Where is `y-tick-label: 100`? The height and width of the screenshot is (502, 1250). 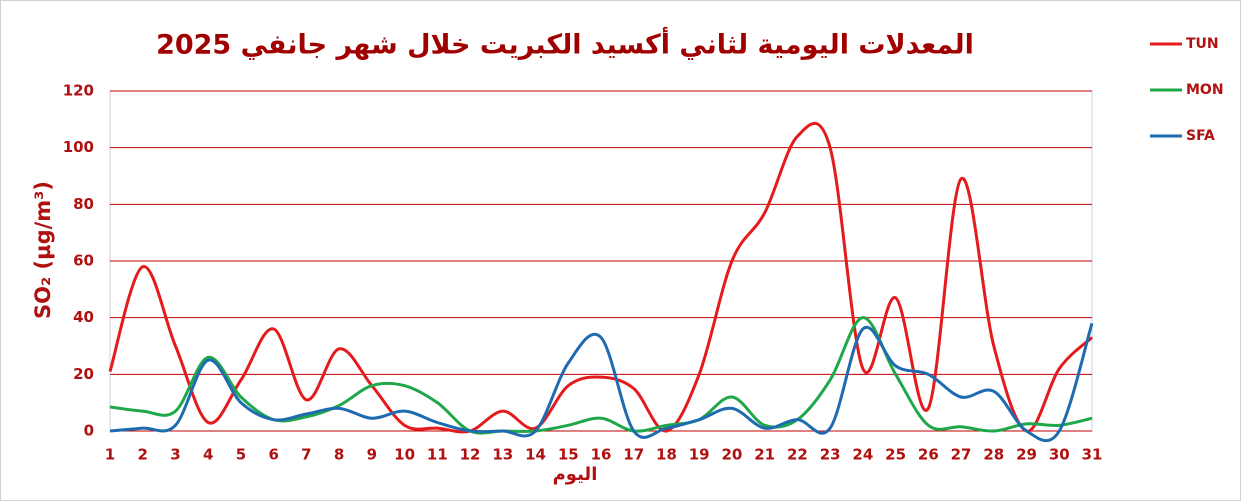
y-tick-label: 100 is located at coordinates (78, 147).